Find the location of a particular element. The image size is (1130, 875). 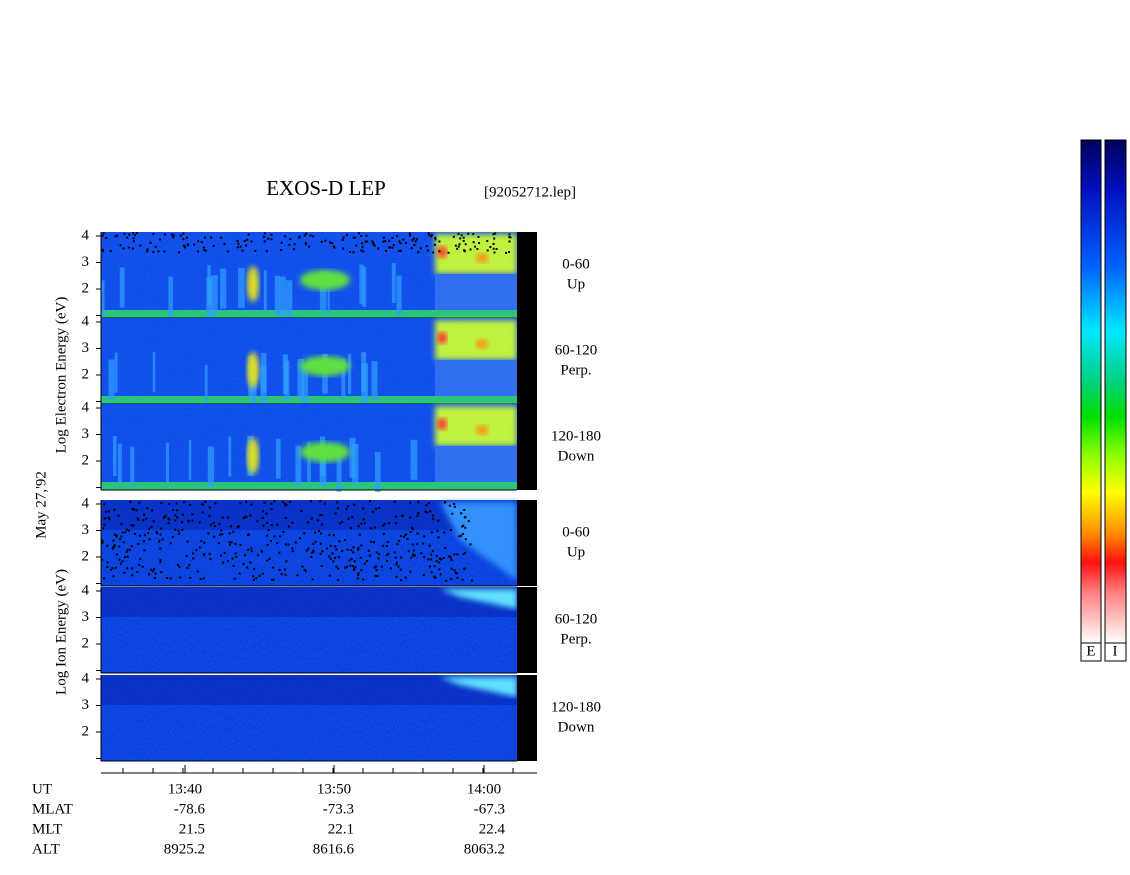

row-value: 21.5 is located at coordinates (192, 829).